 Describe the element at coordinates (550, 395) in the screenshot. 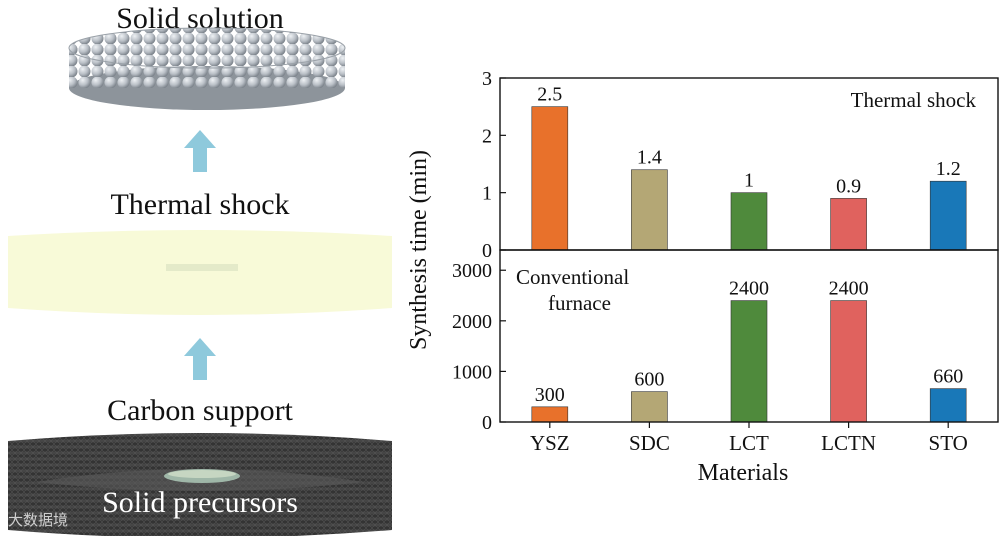

I see `value-label: 300` at that location.